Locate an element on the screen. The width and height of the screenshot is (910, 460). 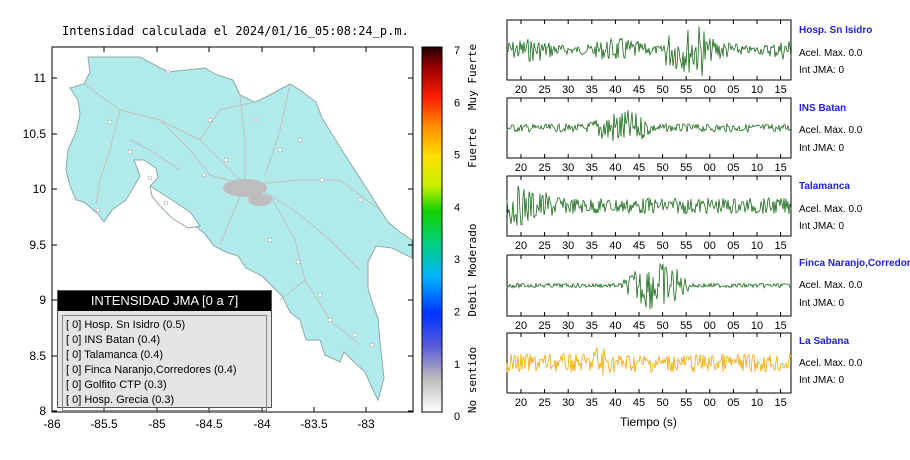
gulf-shape is located at coordinates (175, 206).